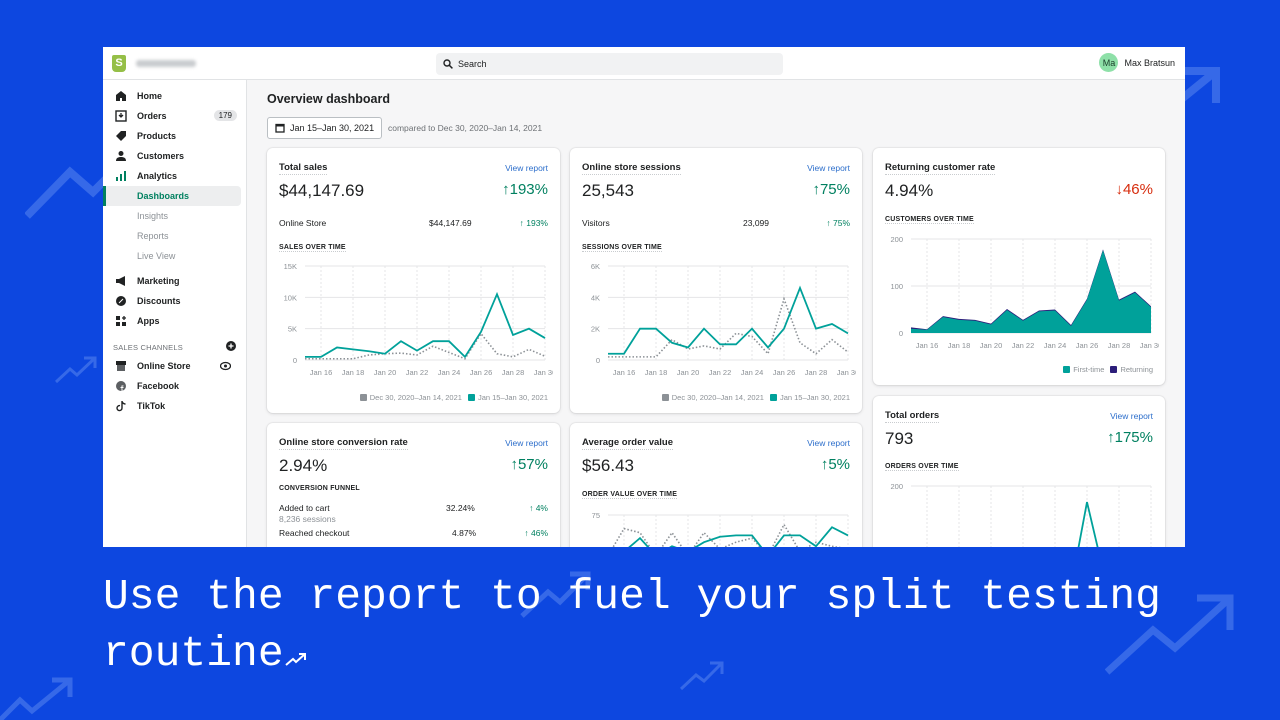 The width and height of the screenshot is (1280, 720). Describe the element at coordinates (595, 266) in the screenshot. I see `y-tick-label: 6K` at that location.